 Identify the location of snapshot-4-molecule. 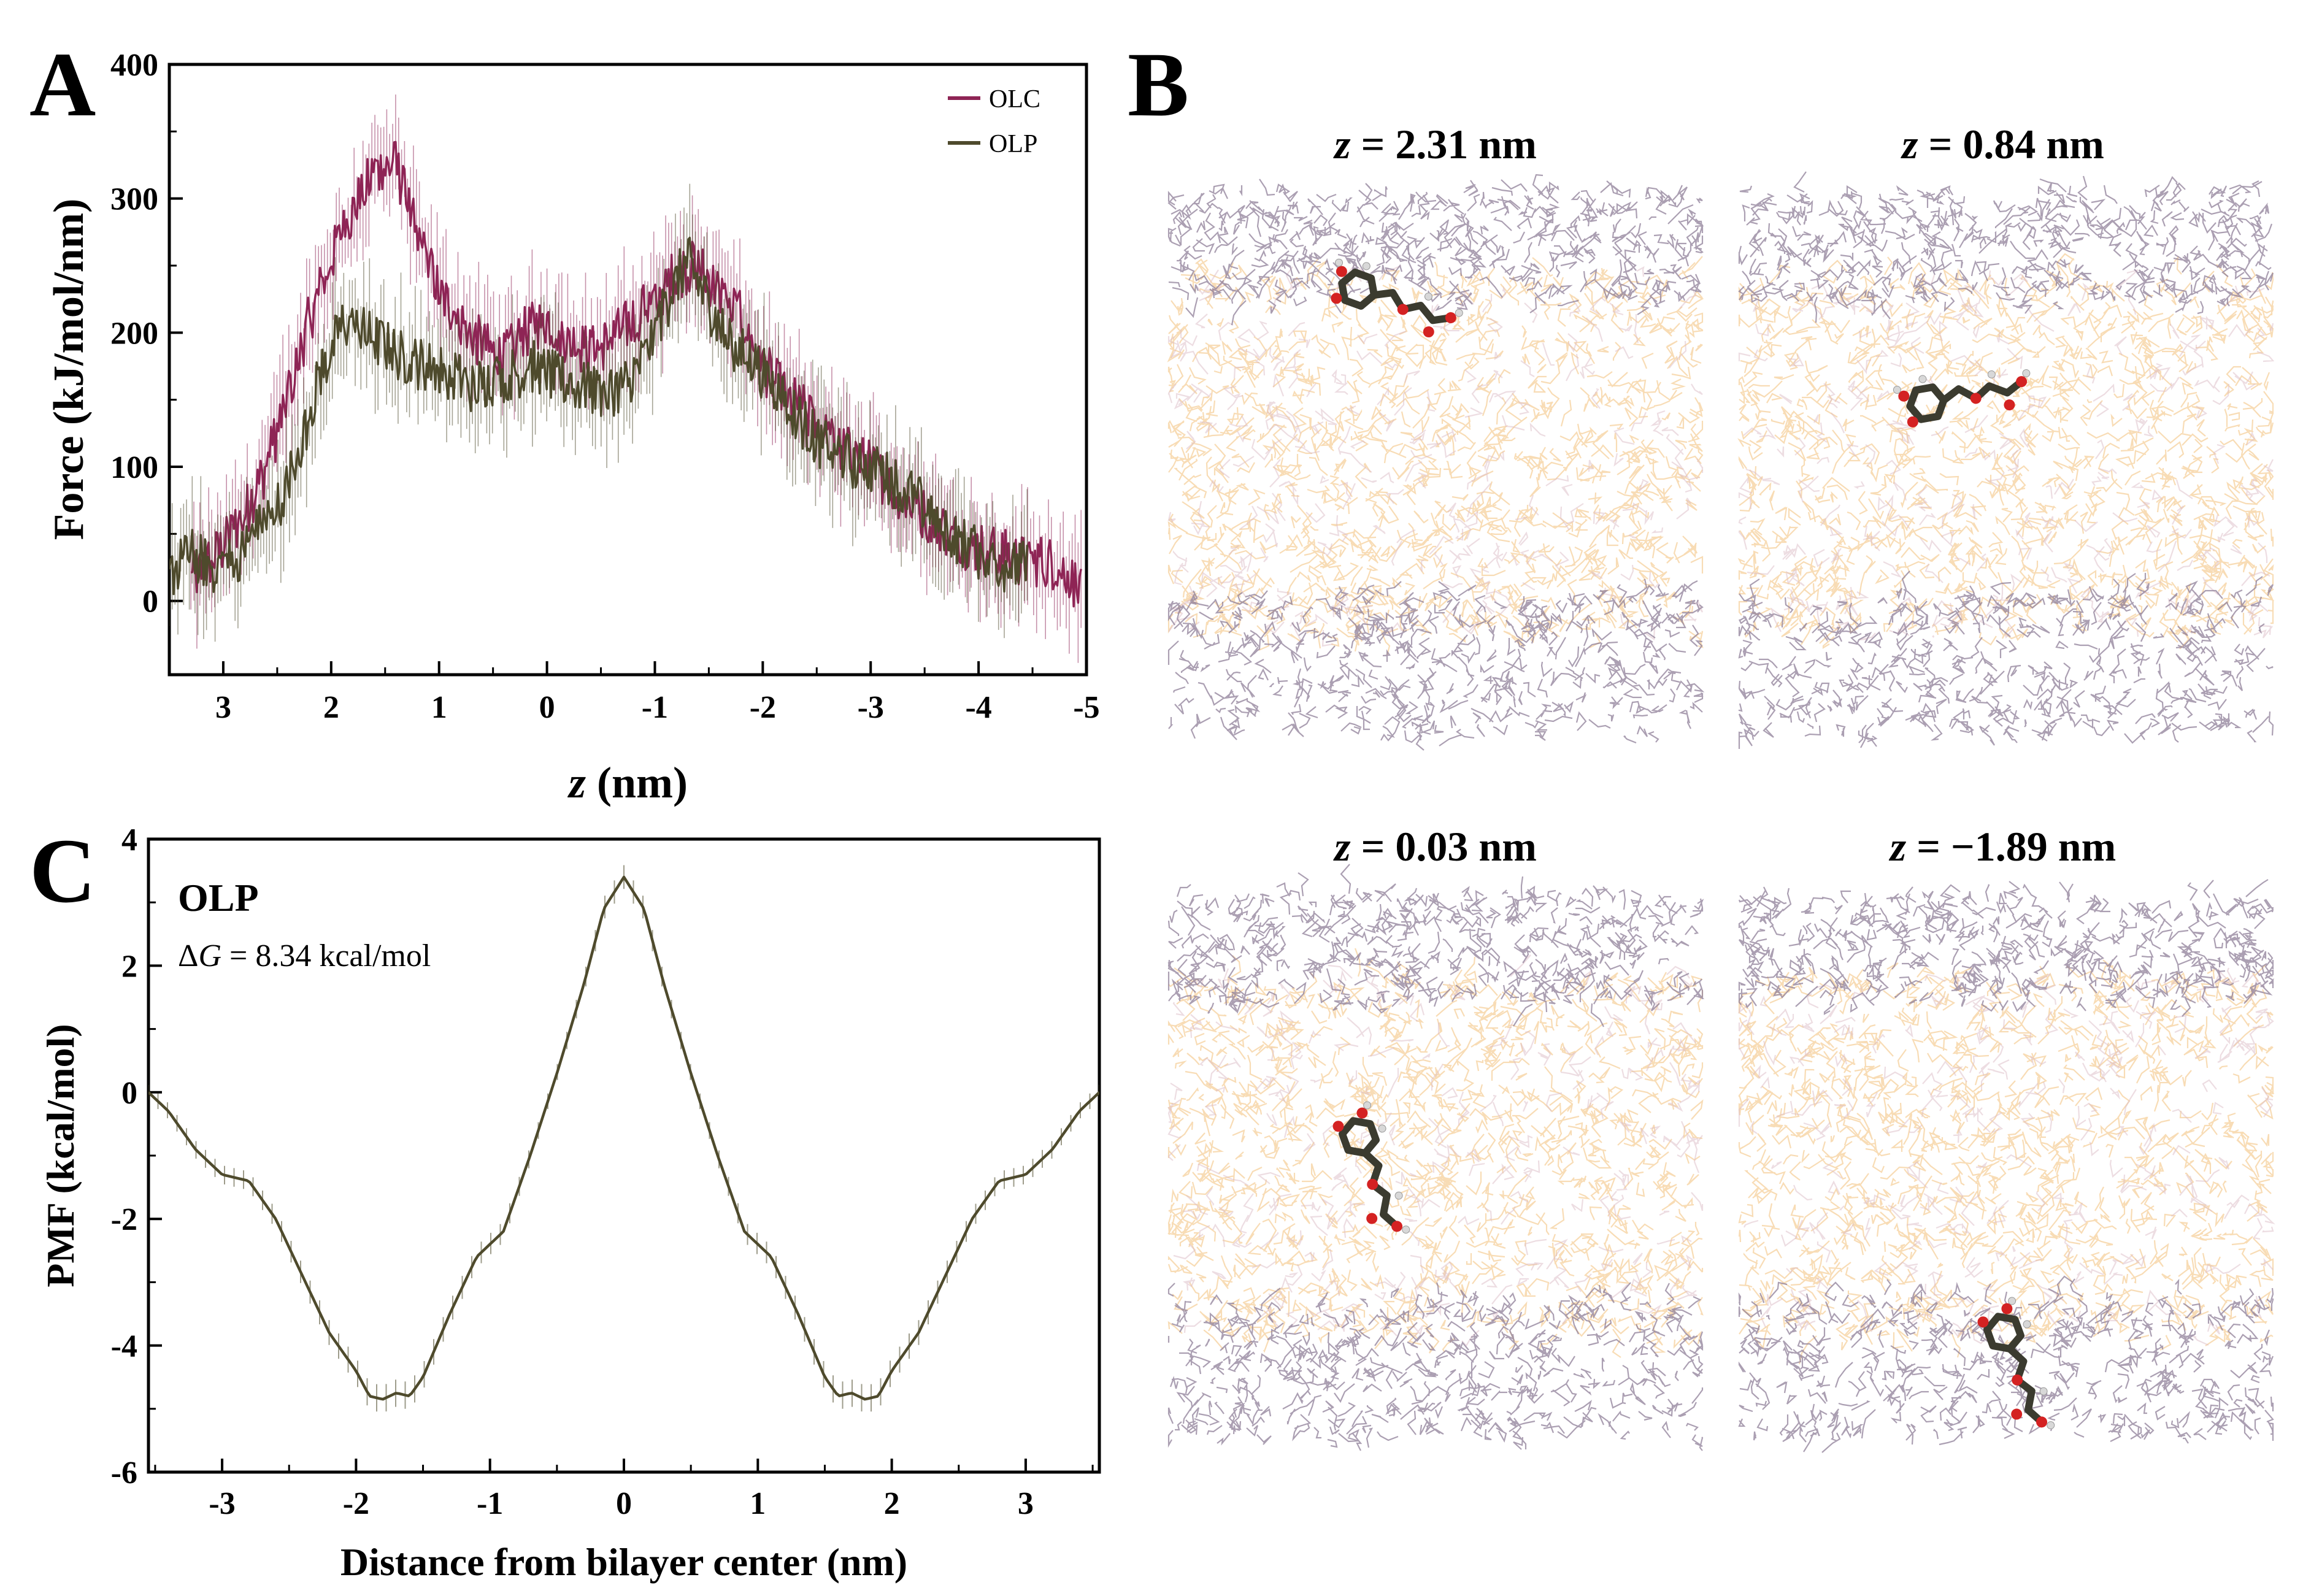
(2016, 1363).